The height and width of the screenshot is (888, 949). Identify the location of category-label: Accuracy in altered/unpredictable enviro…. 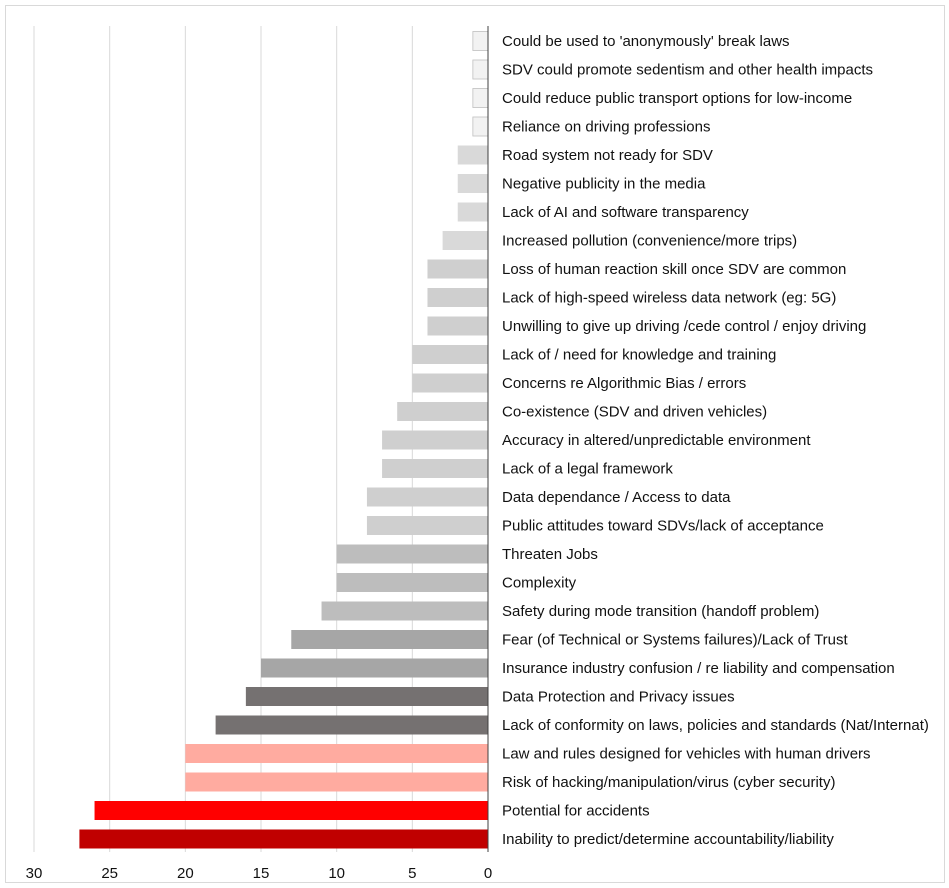
(656, 440).